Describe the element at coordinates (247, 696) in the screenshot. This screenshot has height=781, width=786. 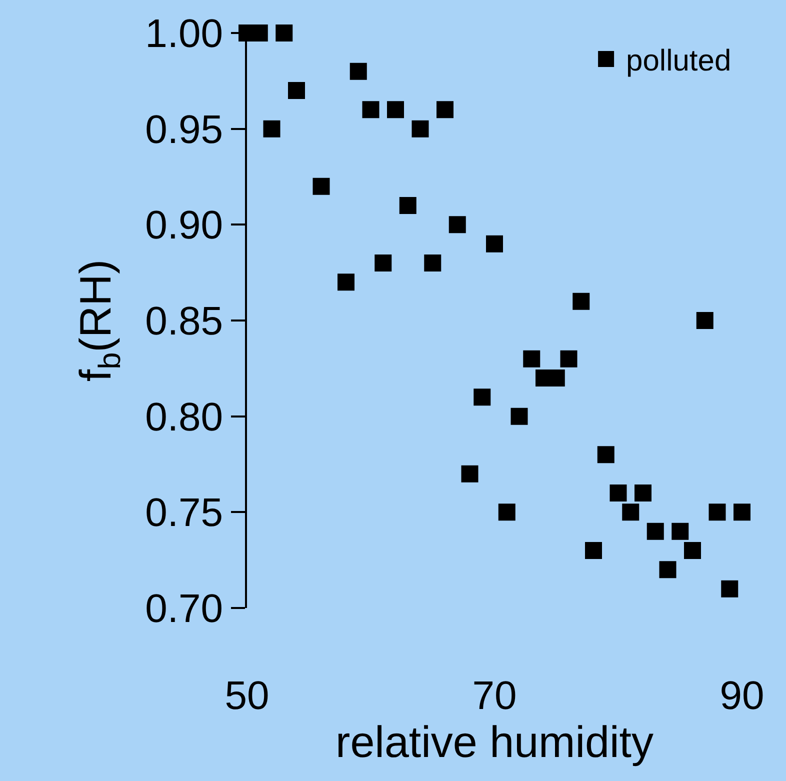
I see `x-tick-label: 50` at that location.